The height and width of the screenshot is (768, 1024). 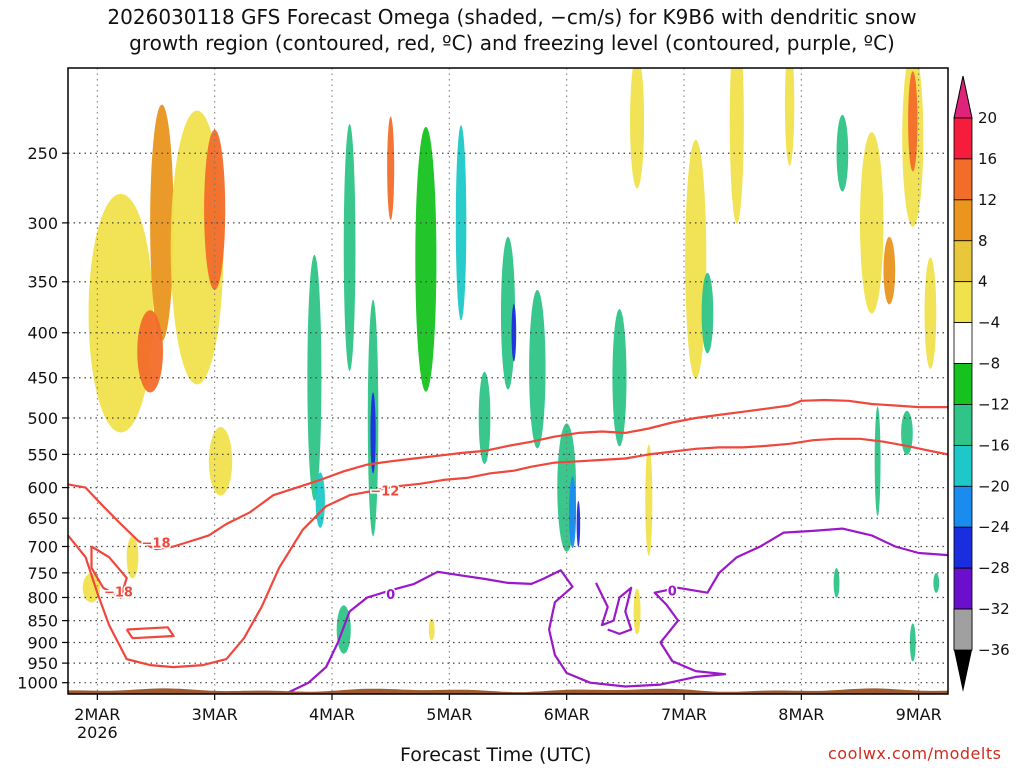 I want to click on colorbar-tick-label: 20, so click(x=987, y=118).